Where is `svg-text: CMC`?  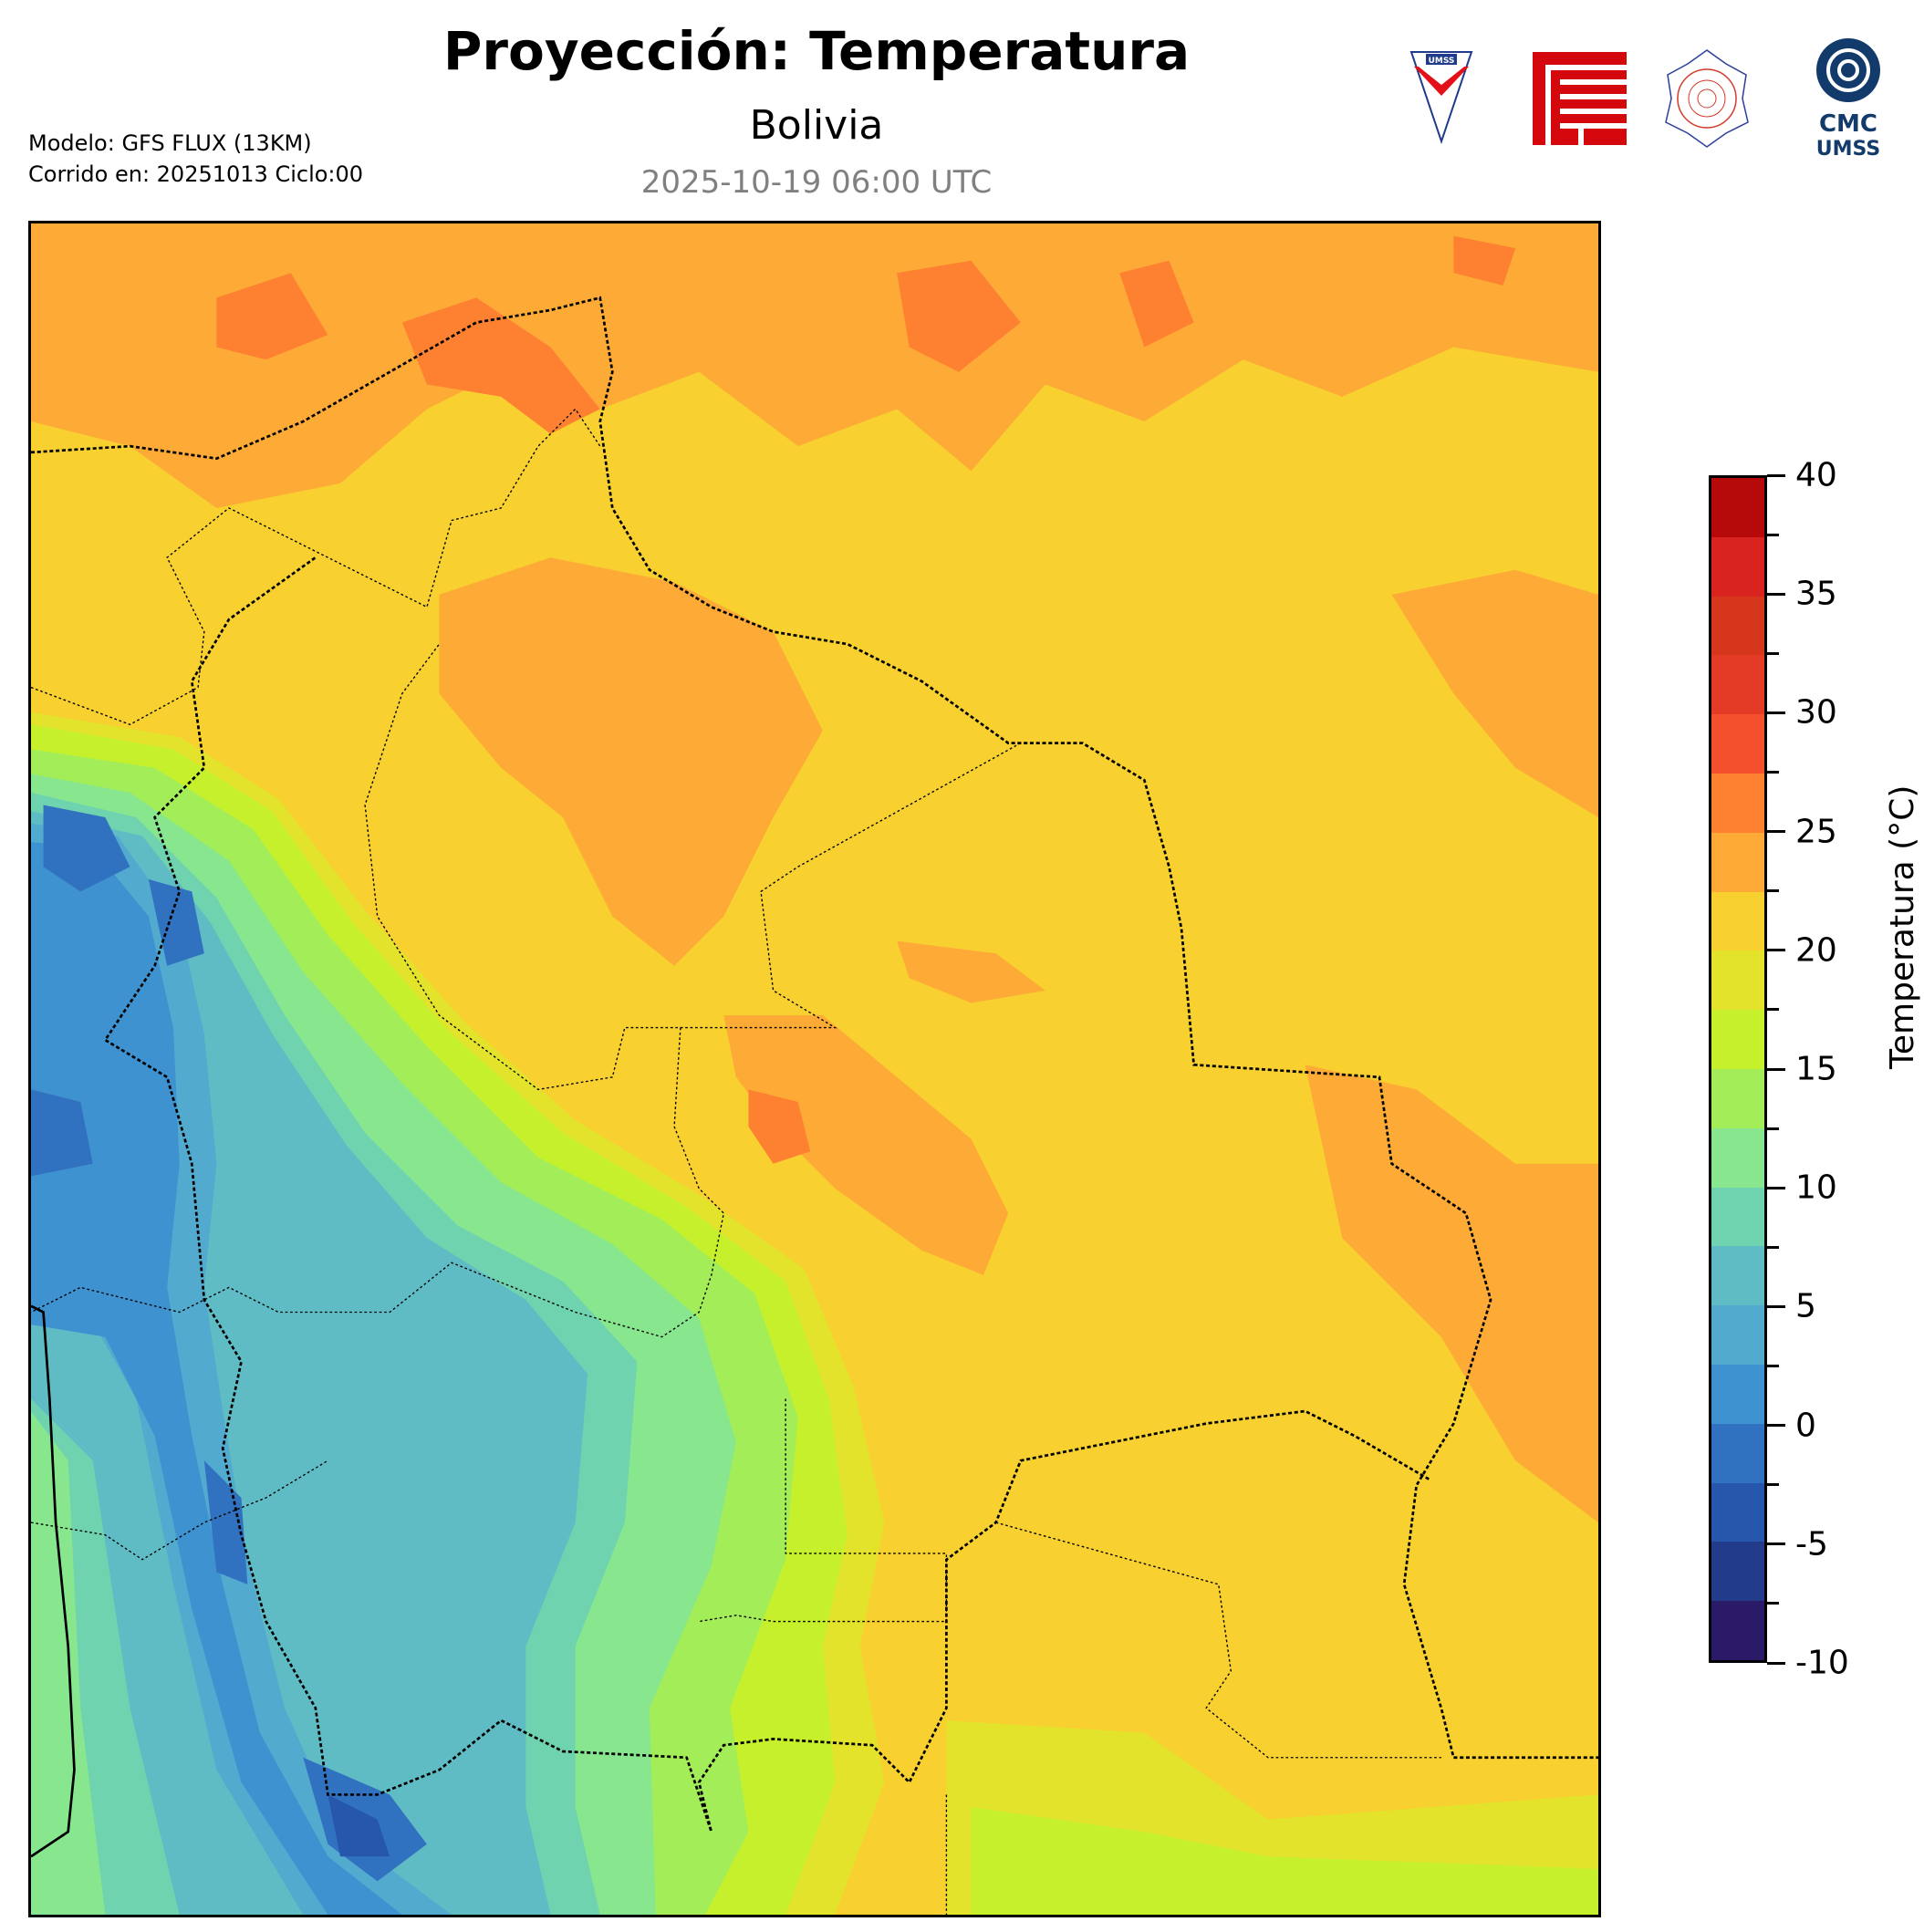 svg-text: CMC is located at coordinates (1848, 124).